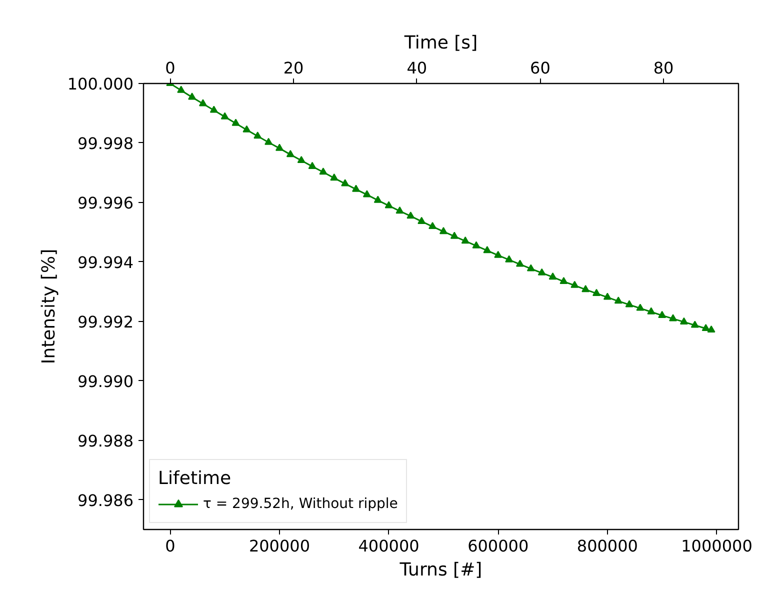 The height and width of the screenshot is (592, 766). Describe the element at coordinates (440, 43) in the screenshot. I see `x2-axis-title: Time [s]` at that location.